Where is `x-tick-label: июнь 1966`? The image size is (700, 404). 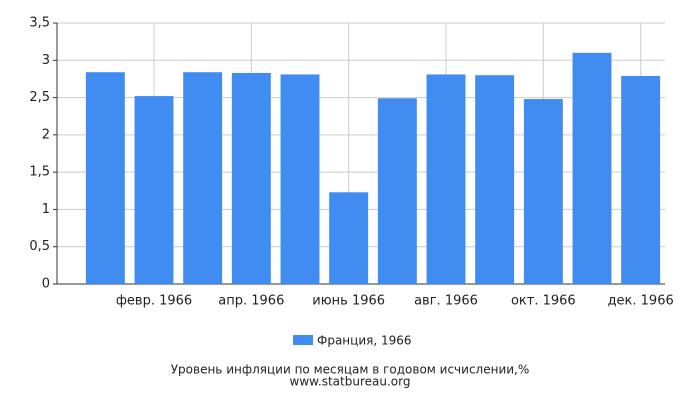 x-tick-label: июнь 1966 is located at coordinates (348, 301).